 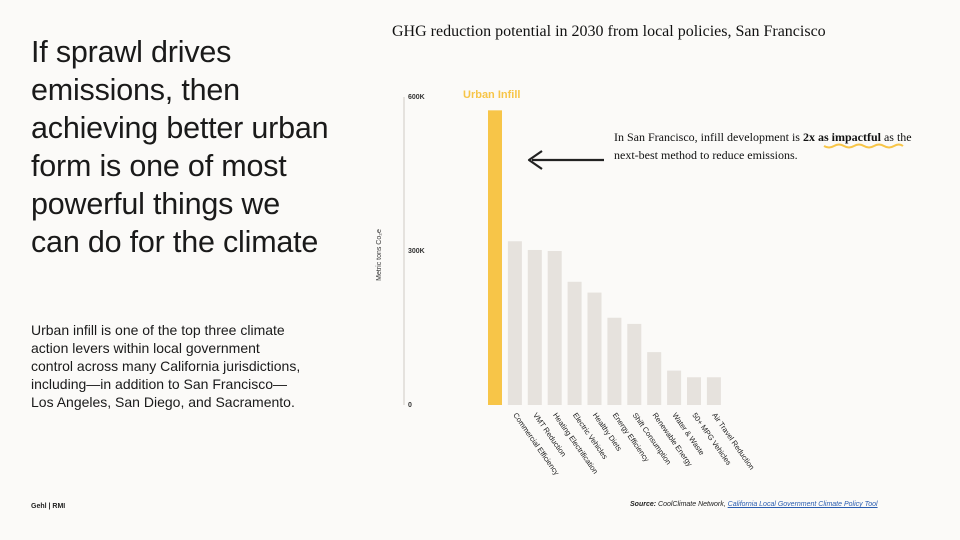 I want to click on source-text: CoolClimate Network,, so click(x=692, y=504).